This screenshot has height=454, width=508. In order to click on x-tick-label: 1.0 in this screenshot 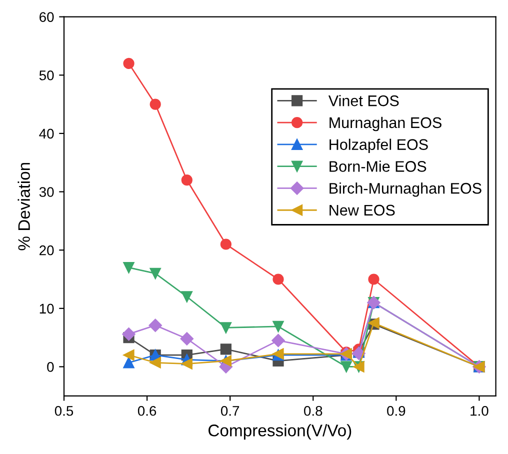, I will do `click(479, 411)`.